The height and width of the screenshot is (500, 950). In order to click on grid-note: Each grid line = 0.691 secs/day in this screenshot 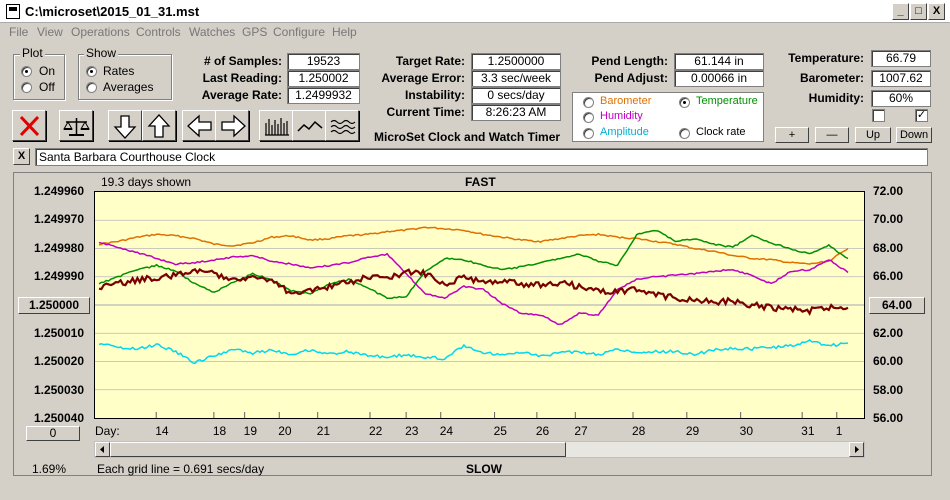, I will do `click(181, 469)`.